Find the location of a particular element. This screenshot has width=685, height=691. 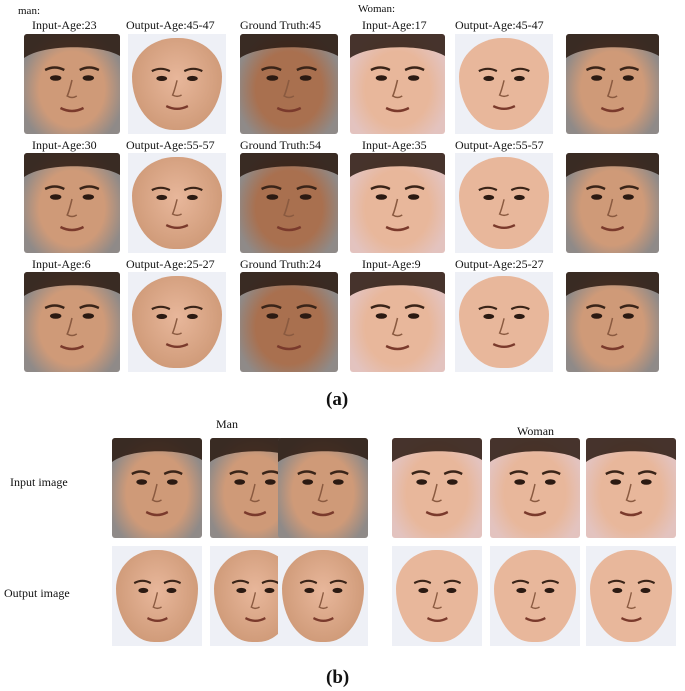

caption-woman-input-2: Input-Age:35 is located at coordinates (394, 145).